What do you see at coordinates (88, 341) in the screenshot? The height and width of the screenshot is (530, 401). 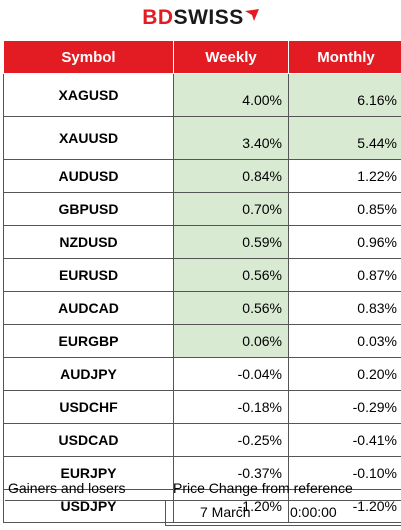 I see `symbol-cell: EURGBP` at bounding box center [88, 341].